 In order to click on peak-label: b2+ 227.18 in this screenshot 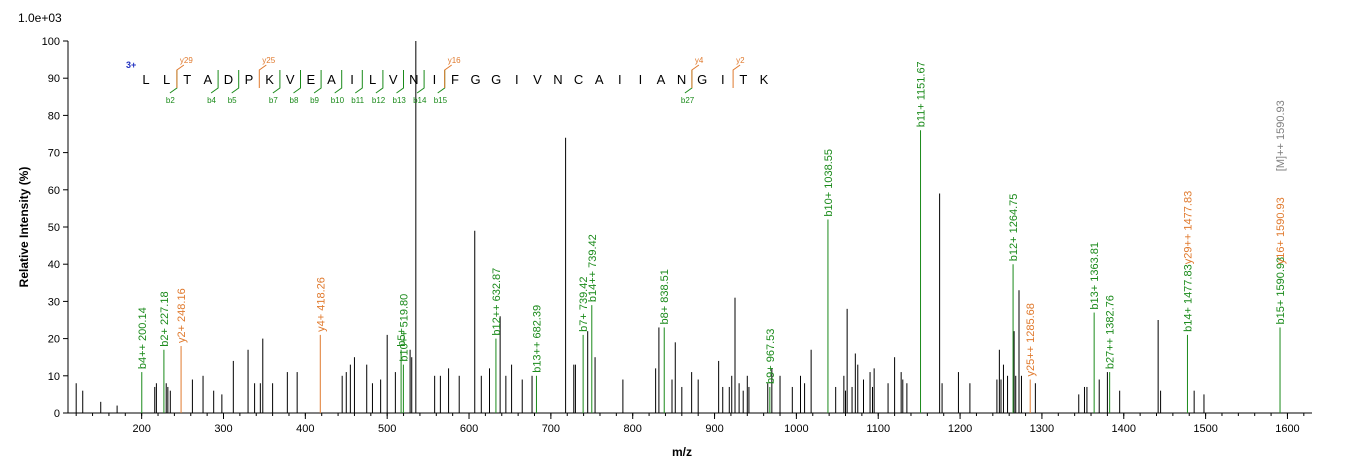, I will do `click(165, 318)`.